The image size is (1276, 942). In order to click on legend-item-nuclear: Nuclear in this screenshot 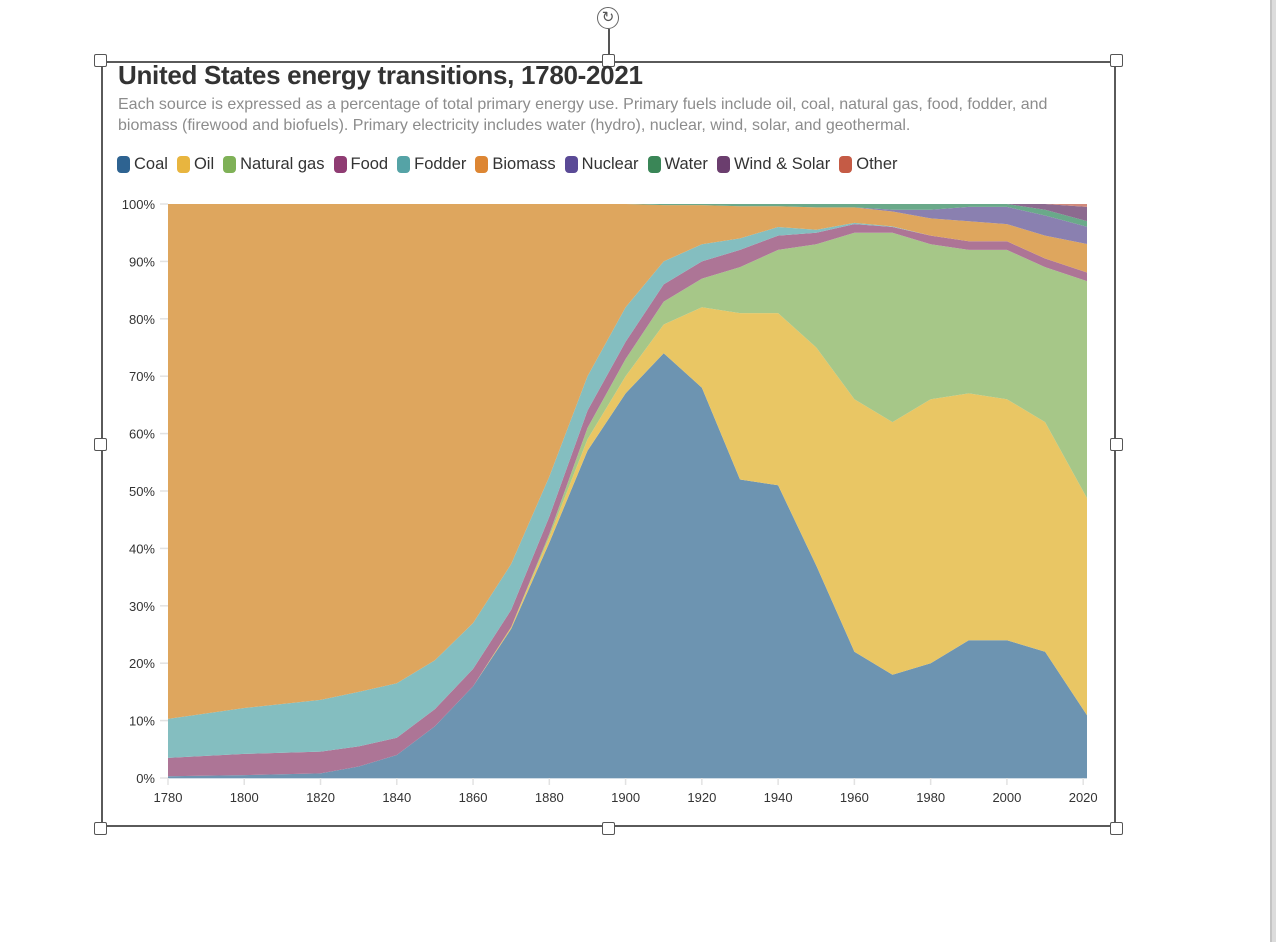, I will do `click(601, 164)`.